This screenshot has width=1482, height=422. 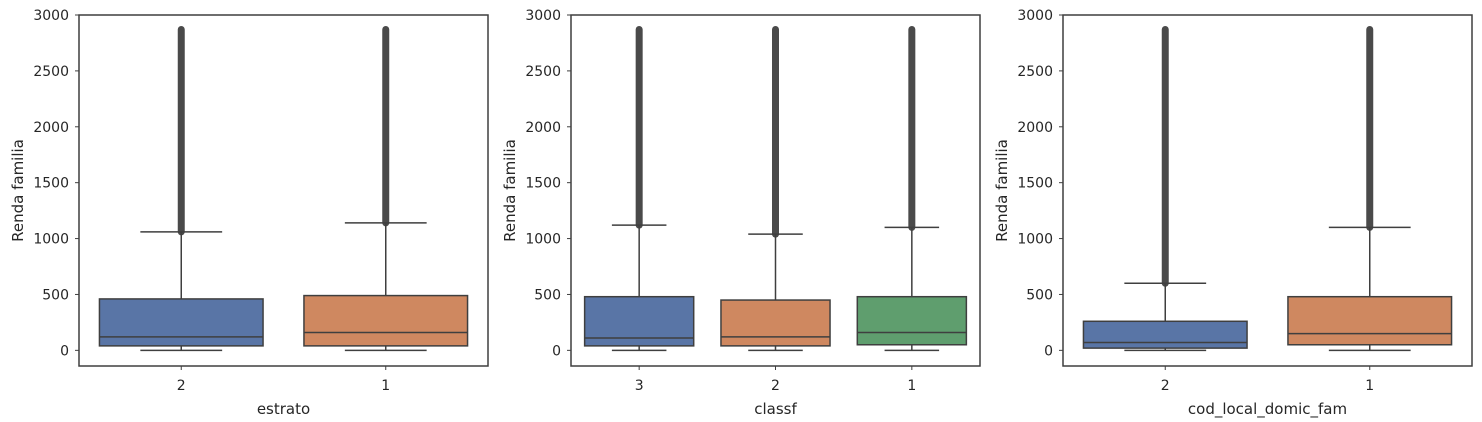 I want to click on x-axis-label: classf, so click(x=775, y=409).